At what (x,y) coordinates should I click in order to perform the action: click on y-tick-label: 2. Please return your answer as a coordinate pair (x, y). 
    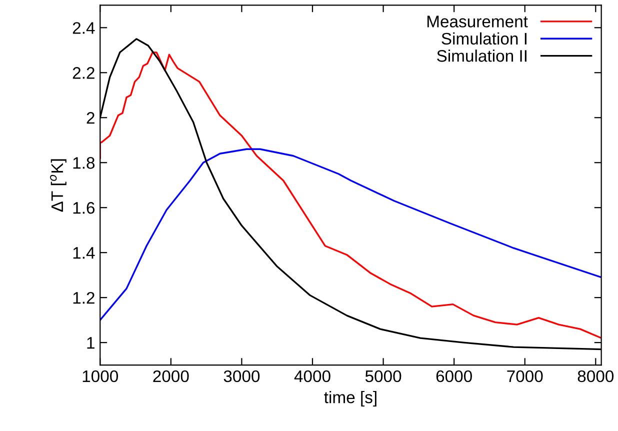
    Looking at the image, I should click on (90, 118).